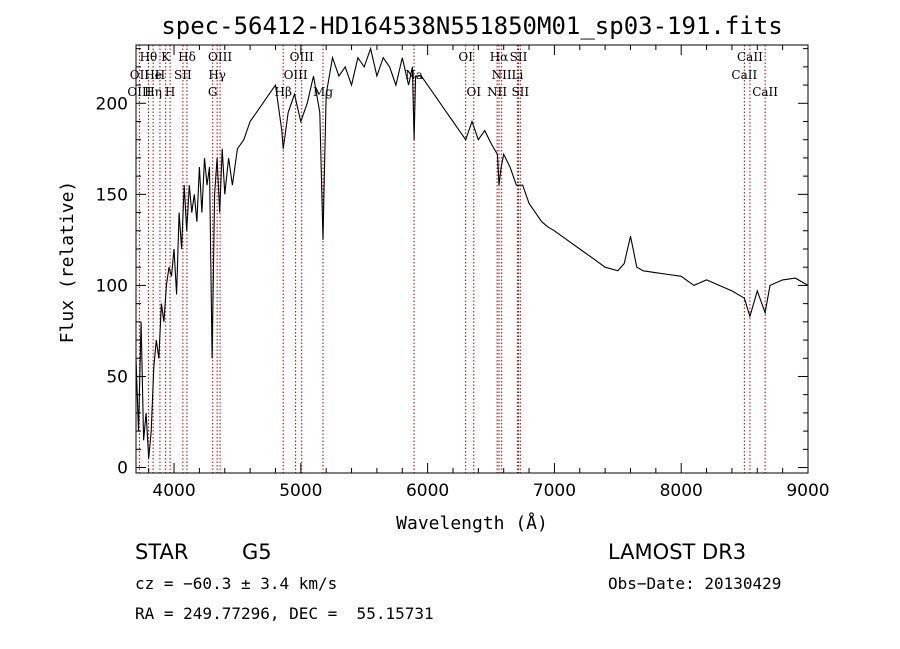 The width and height of the screenshot is (900, 649). Describe the element at coordinates (112, 104) in the screenshot. I see `y-tick-label: 200` at that location.